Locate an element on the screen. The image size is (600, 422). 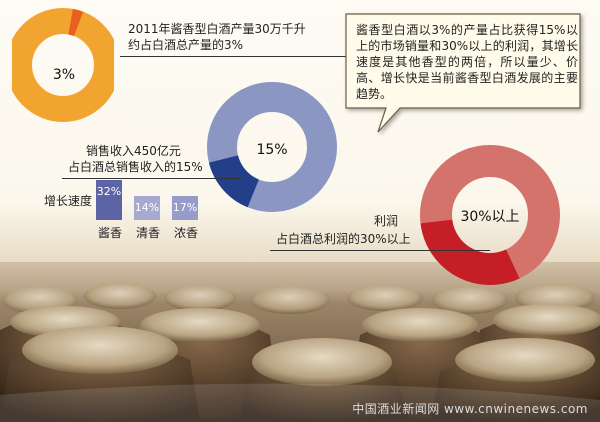
production-note-line1: 2011年酱香型白酒产量30万千升 is located at coordinates (217, 29).